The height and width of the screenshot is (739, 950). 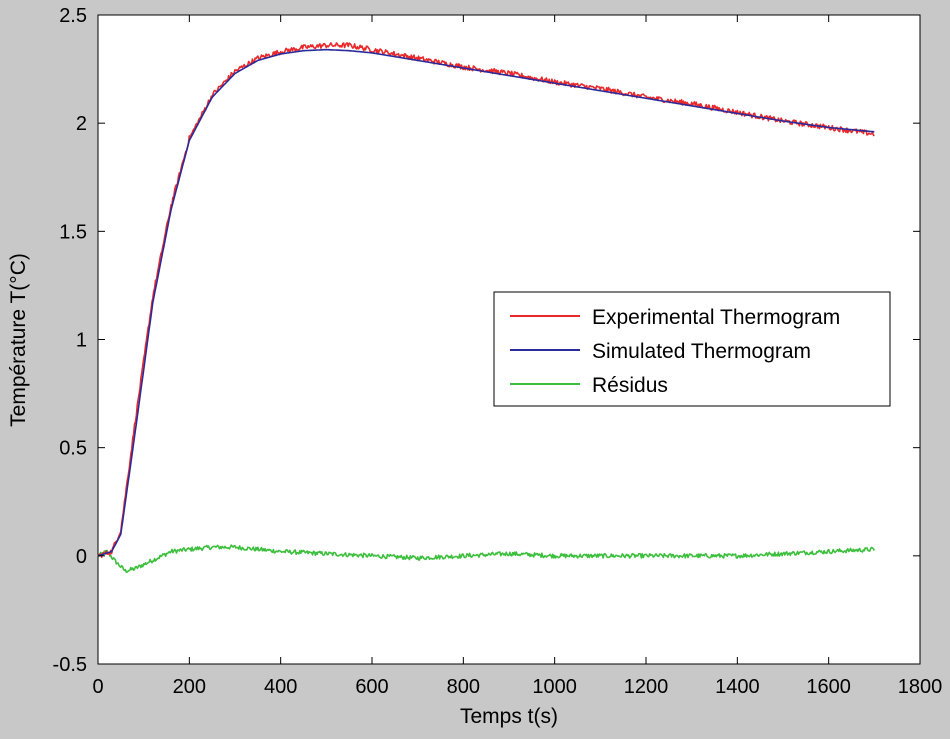 What do you see at coordinates (73, 16) in the screenshot?
I see `y-tick-label: 2.5` at bounding box center [73, 16].